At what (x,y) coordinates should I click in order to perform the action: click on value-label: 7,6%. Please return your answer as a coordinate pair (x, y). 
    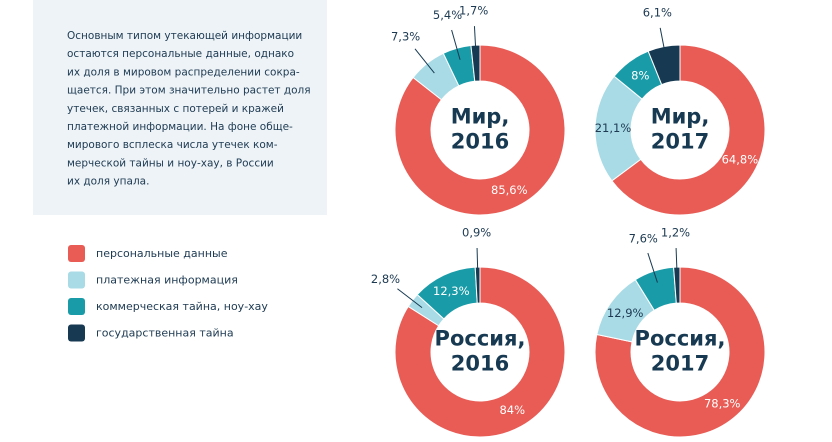
    Looking at the image, I should click on (643, 238).